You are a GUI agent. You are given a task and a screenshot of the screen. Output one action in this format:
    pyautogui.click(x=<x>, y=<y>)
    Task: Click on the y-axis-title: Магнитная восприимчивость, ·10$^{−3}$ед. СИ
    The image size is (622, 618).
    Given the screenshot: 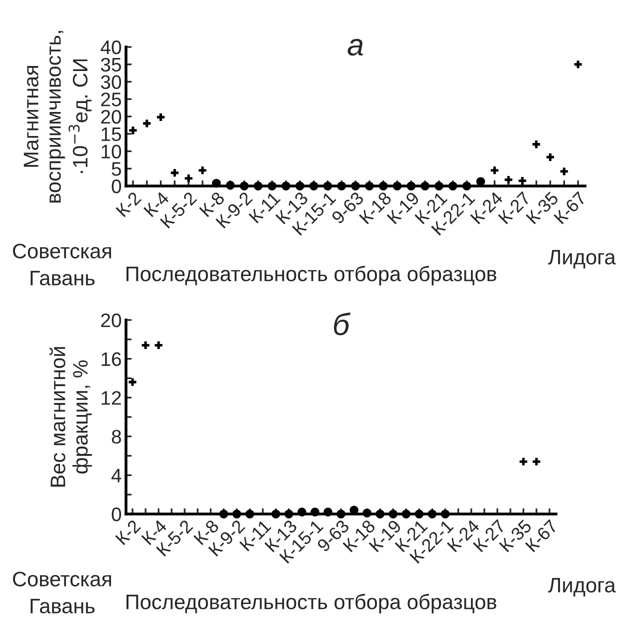 What is the action you would take?
    pyautogui.click(x=58, y=116)
    